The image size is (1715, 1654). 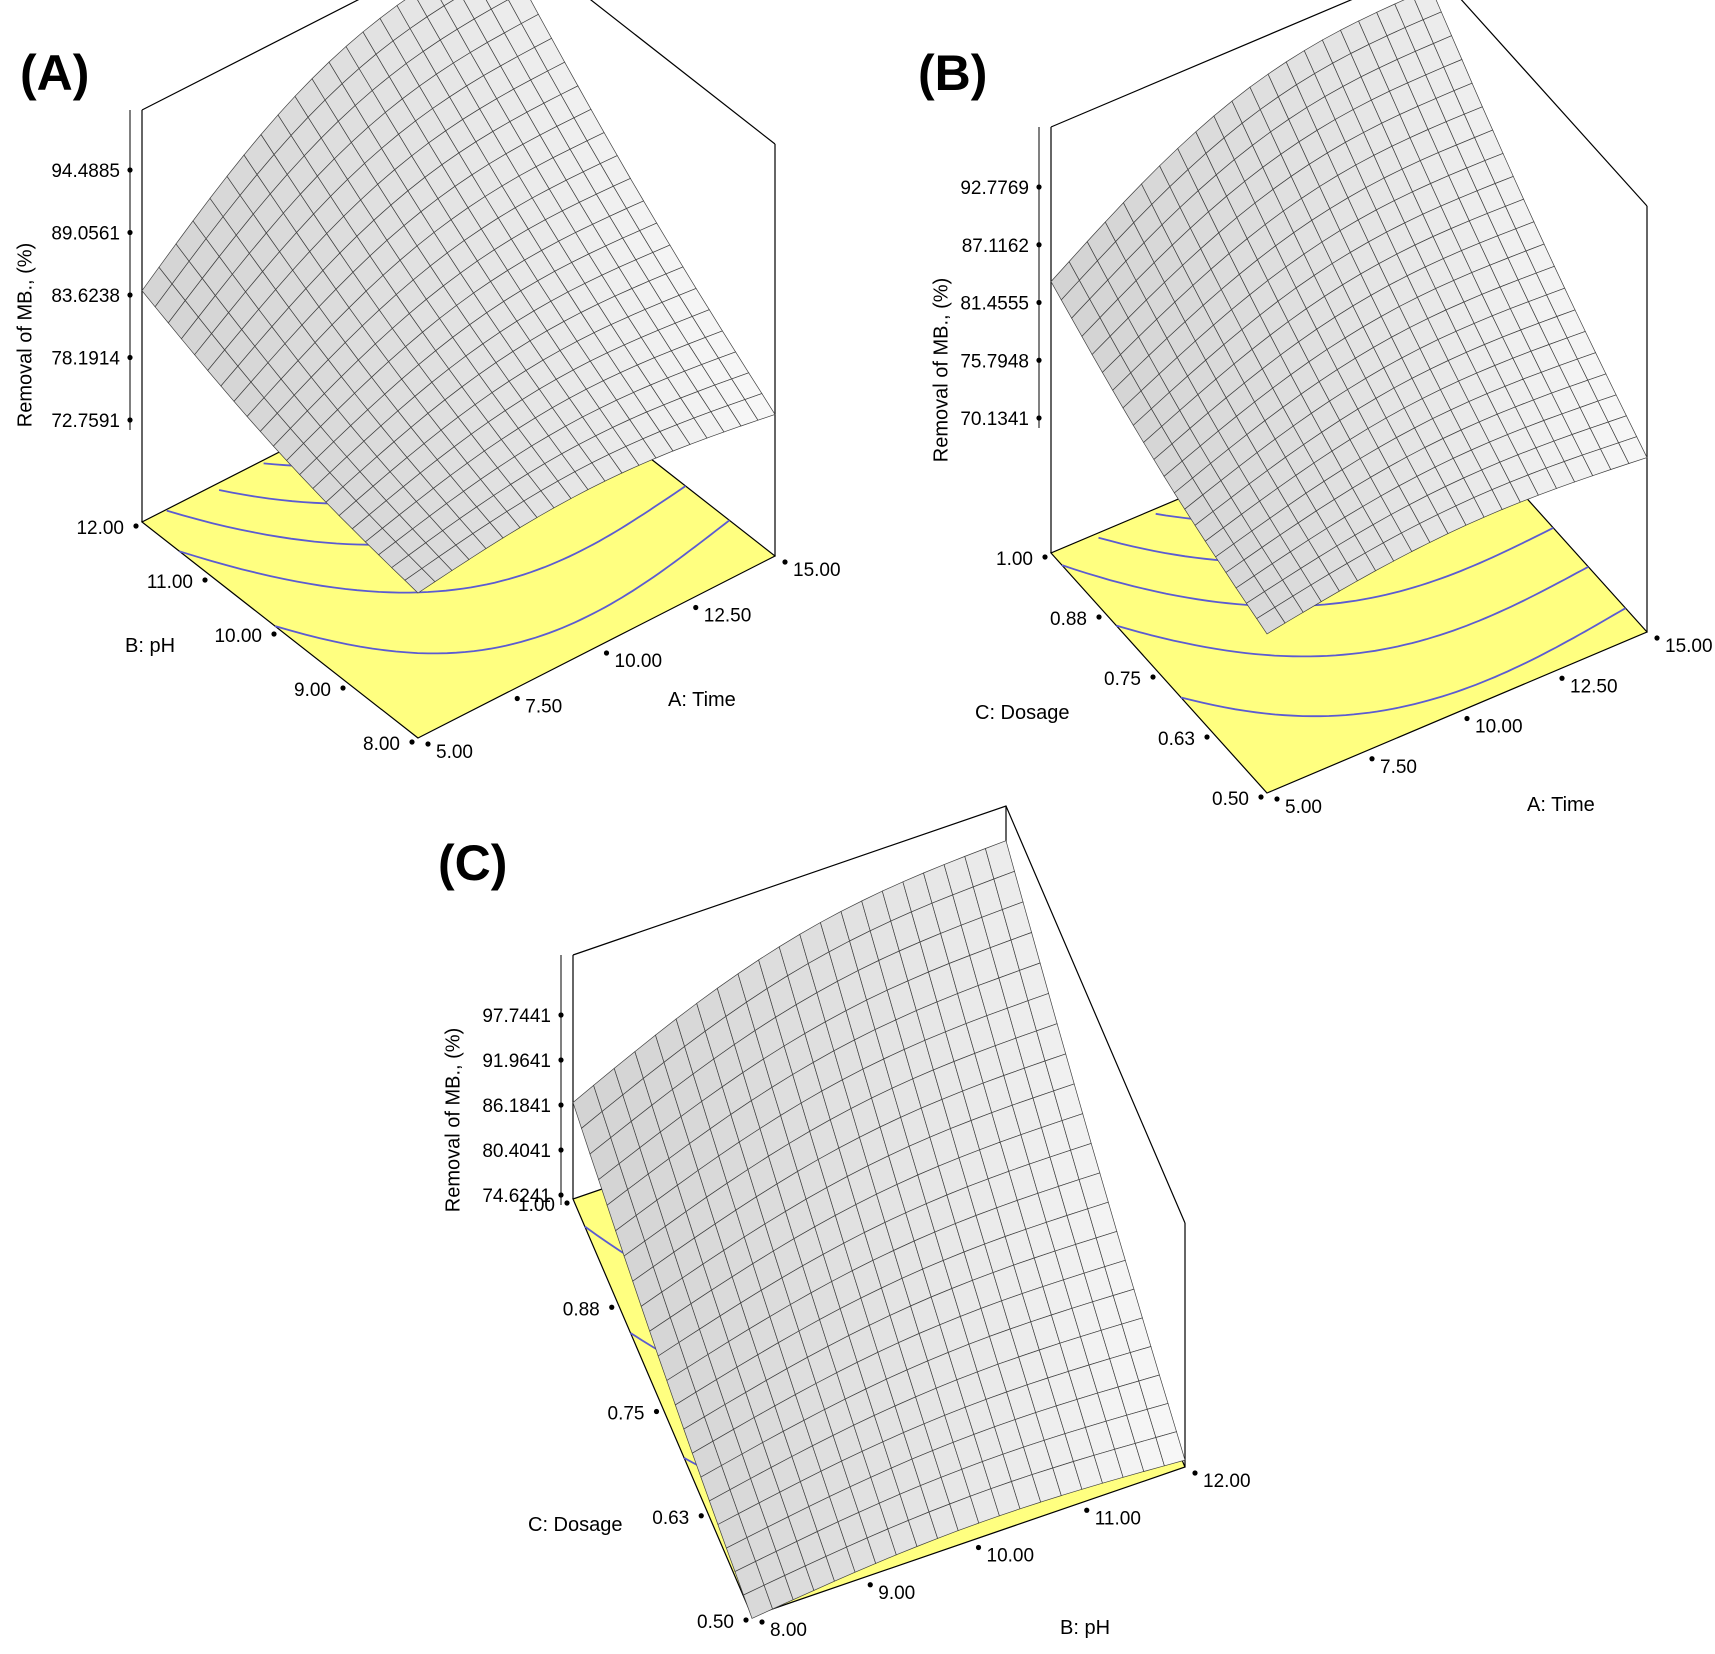 I want to click on z-tick-label: 89.0561, so click(x=85, y=234).